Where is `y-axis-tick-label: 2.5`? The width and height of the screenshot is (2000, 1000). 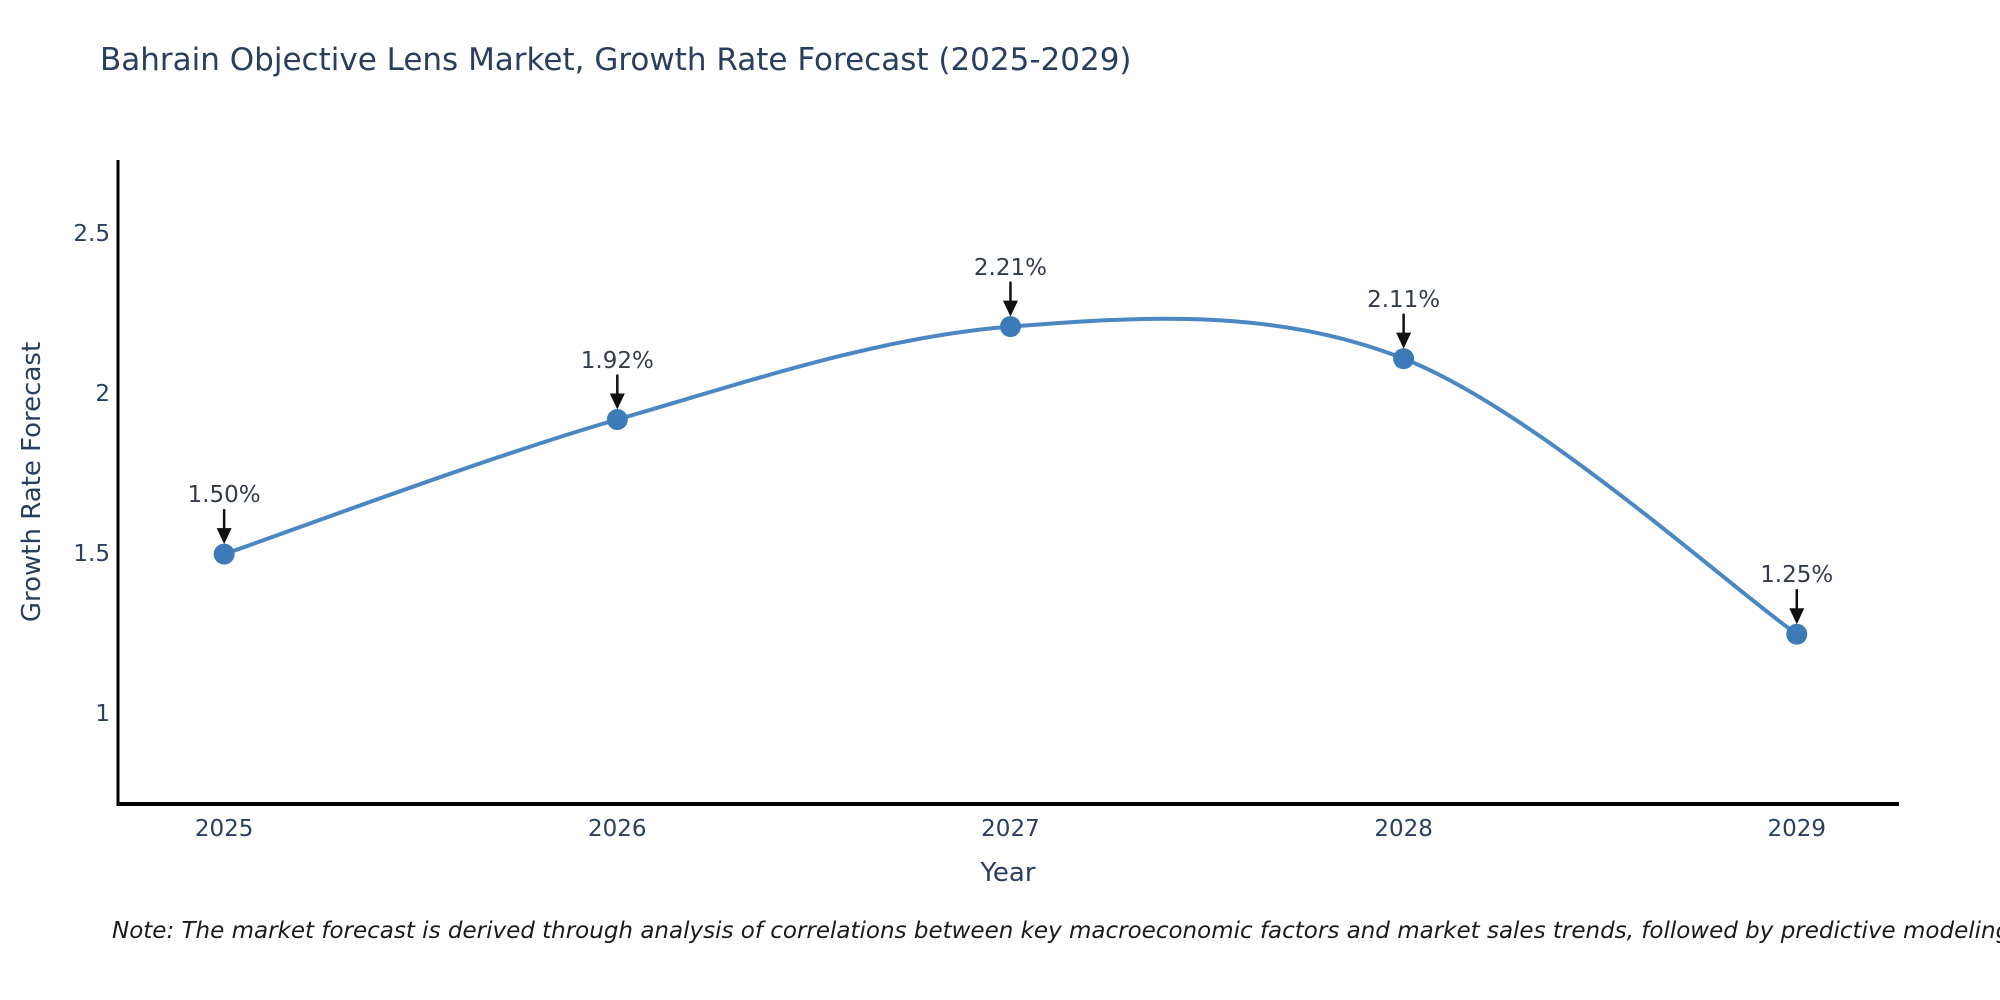 y-axis-tick-label: 2.5 is located at coordinates (91, 233).